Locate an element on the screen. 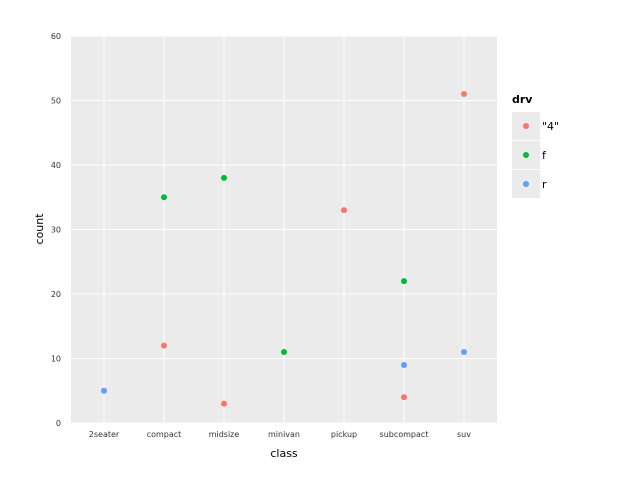  legend-label: r is located at coordinates (544, 184).